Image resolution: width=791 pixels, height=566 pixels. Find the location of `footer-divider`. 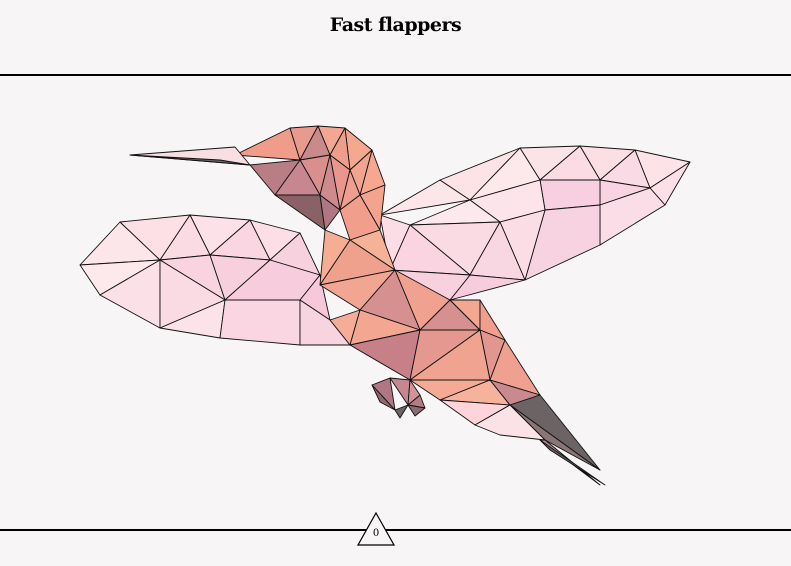

footer-divider is located at coordinates (395, 530).